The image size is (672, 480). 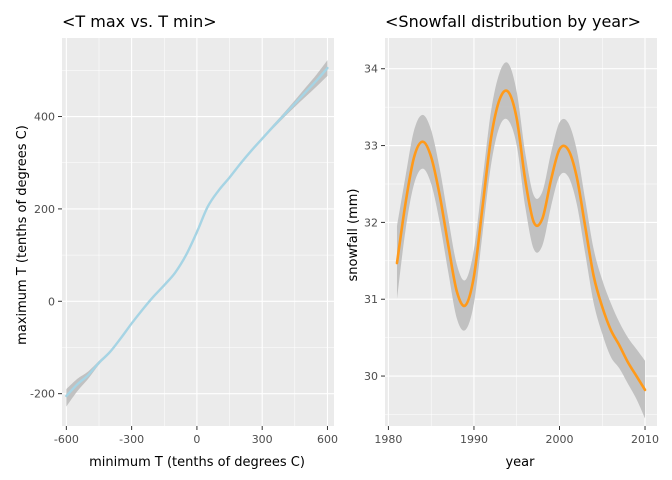 What do you see at coordinates (197, 462) in the screenshot?
I see `x-axis-title: minimum T (tenths of degrees C)` at bounding box center [197, 462].